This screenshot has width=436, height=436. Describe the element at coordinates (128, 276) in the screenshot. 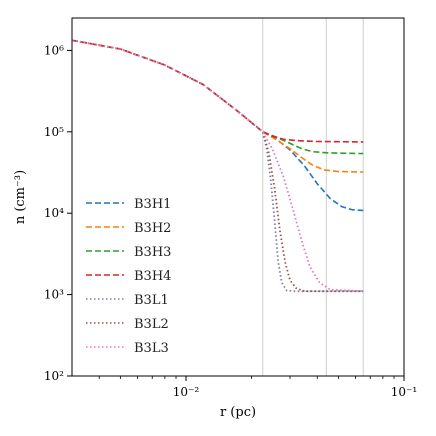

I see `legend: B3H1 B3H2 B3H3 B3H4 B3L1 B3L2 B3L3` at that location.